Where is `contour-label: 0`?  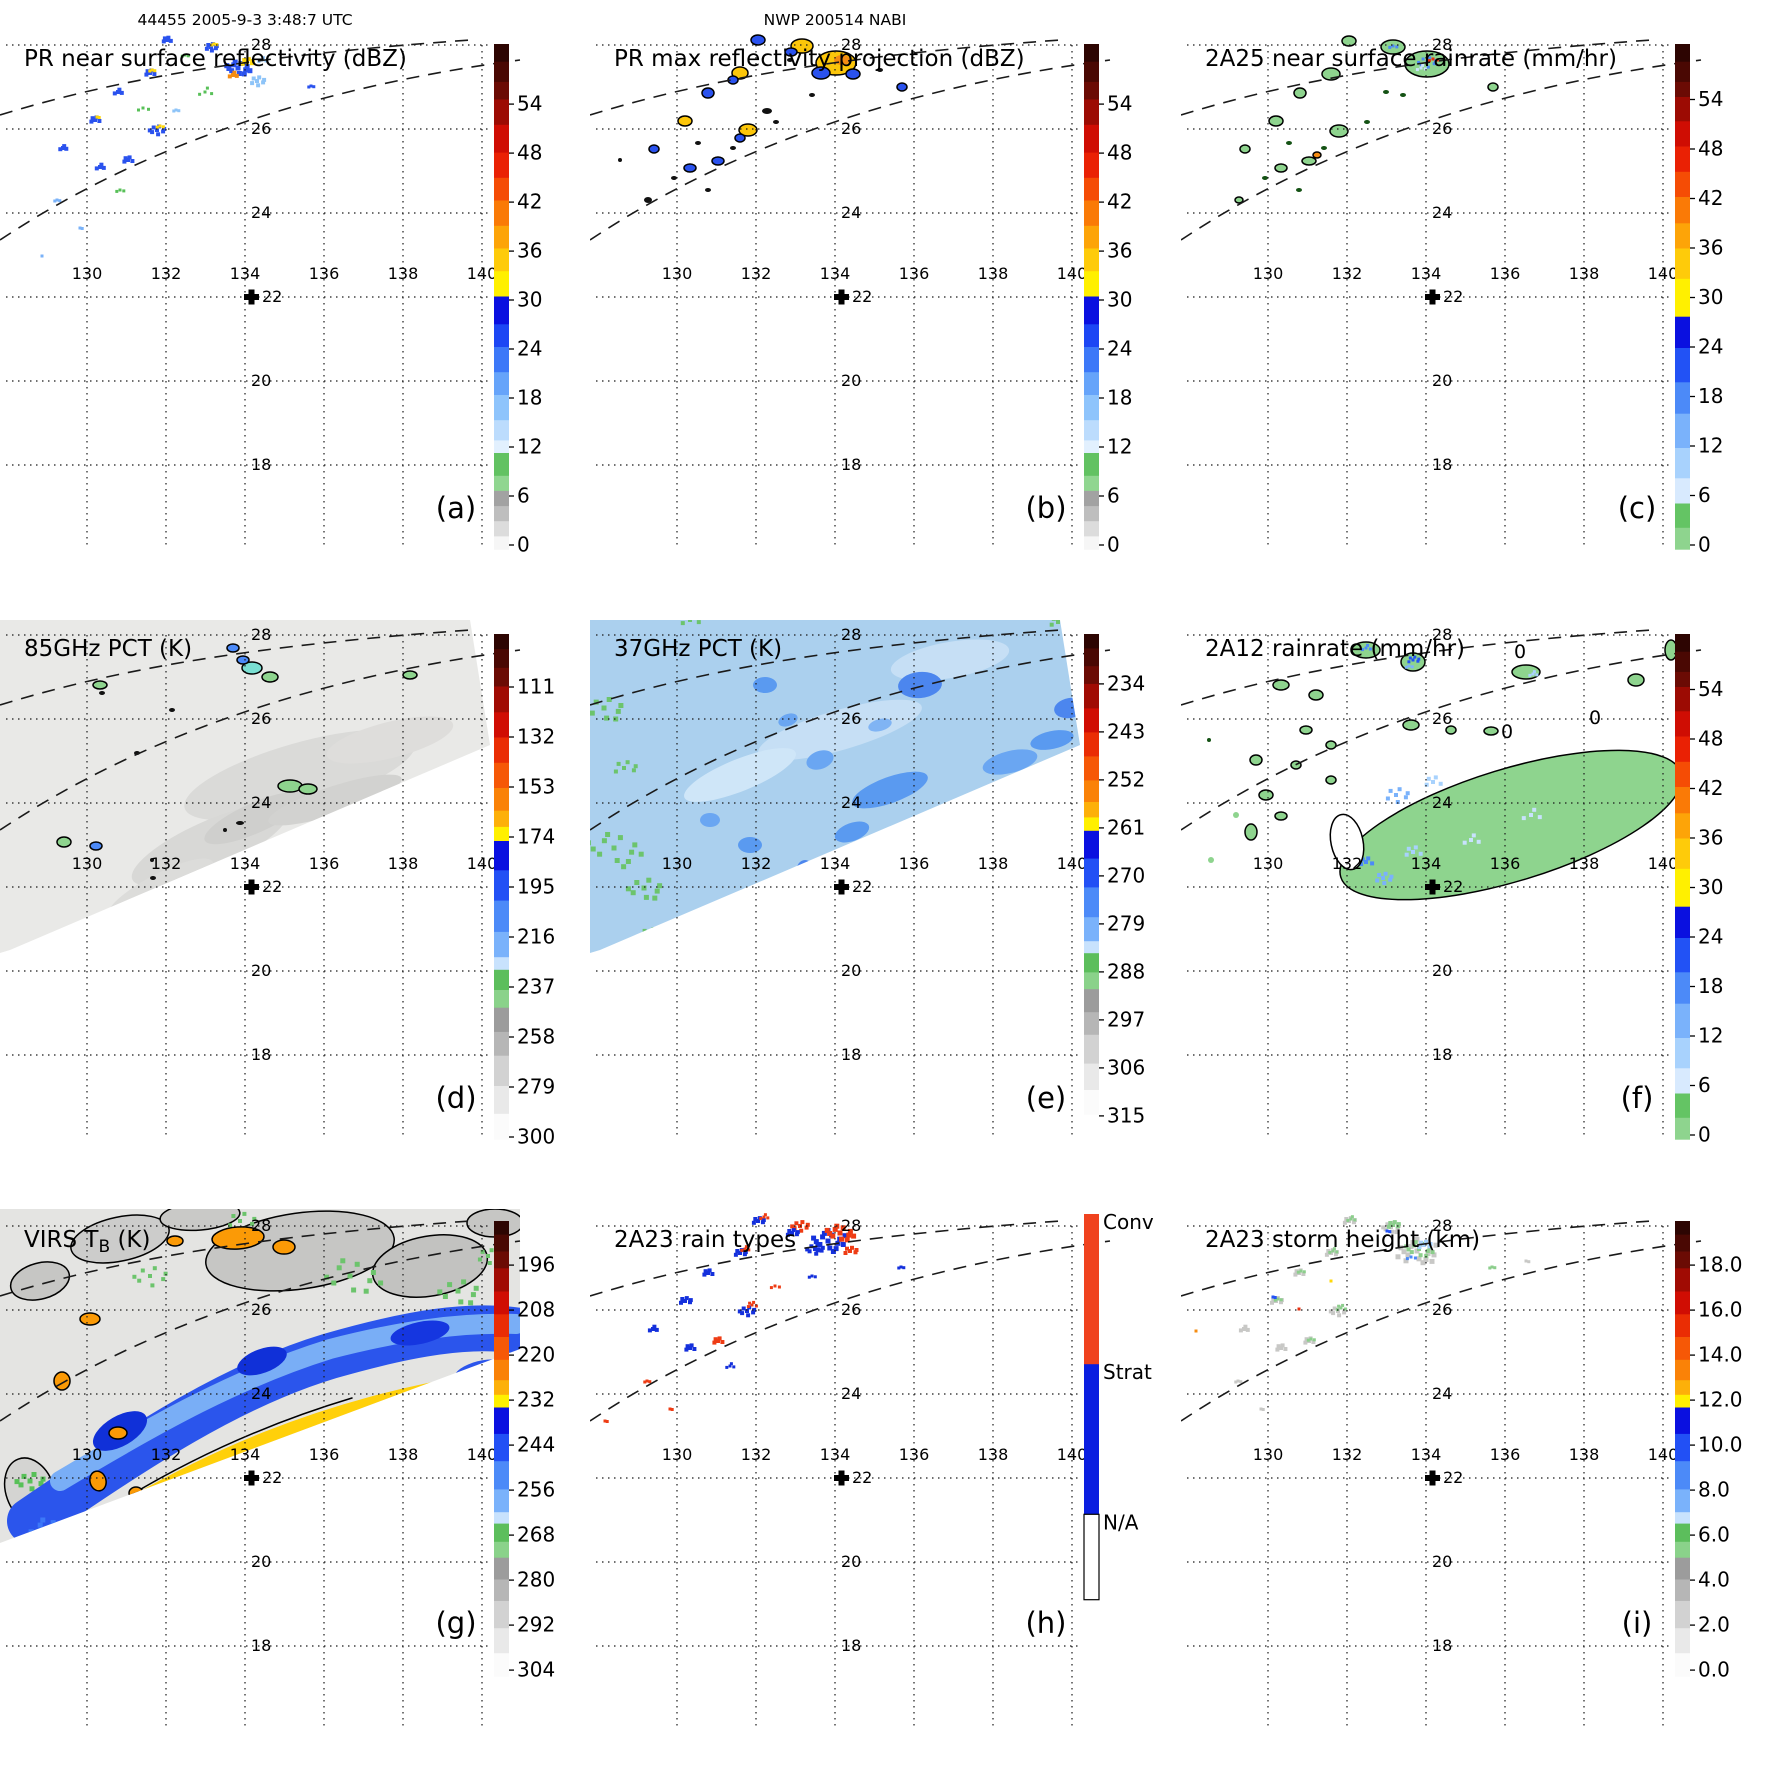
contour-label: 0 is located at coordinates (1520, 652).